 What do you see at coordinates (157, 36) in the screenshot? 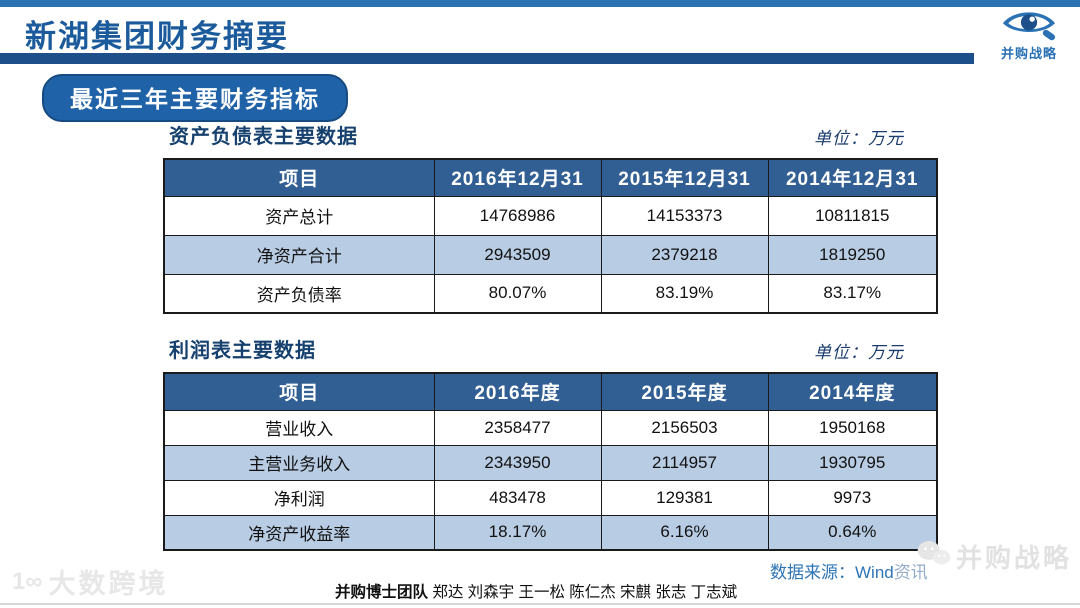
I see `page-title: 新湖集团财务摘要` at bounding box center [157, 36].